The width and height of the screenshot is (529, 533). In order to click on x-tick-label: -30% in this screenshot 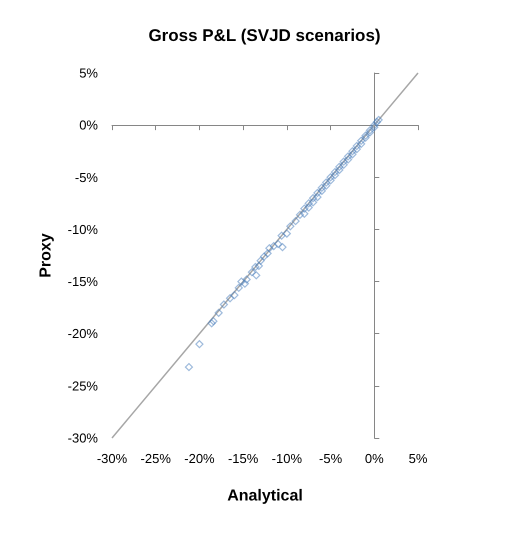, I will do `click(112, 458)`.